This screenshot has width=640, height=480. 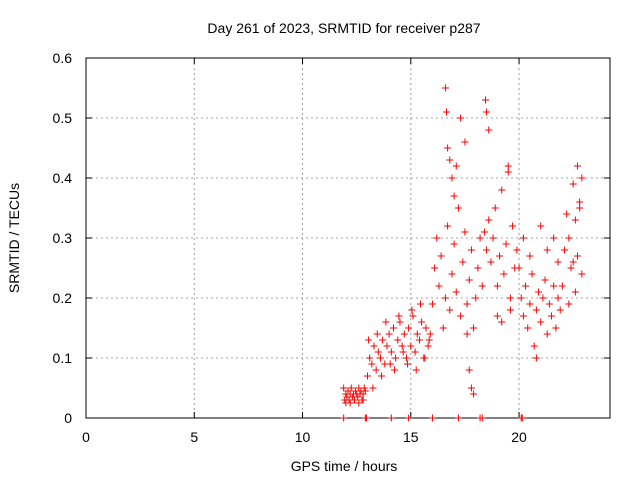 I want to click on y-tick-label: 0.2, so click(x=63, y=298).